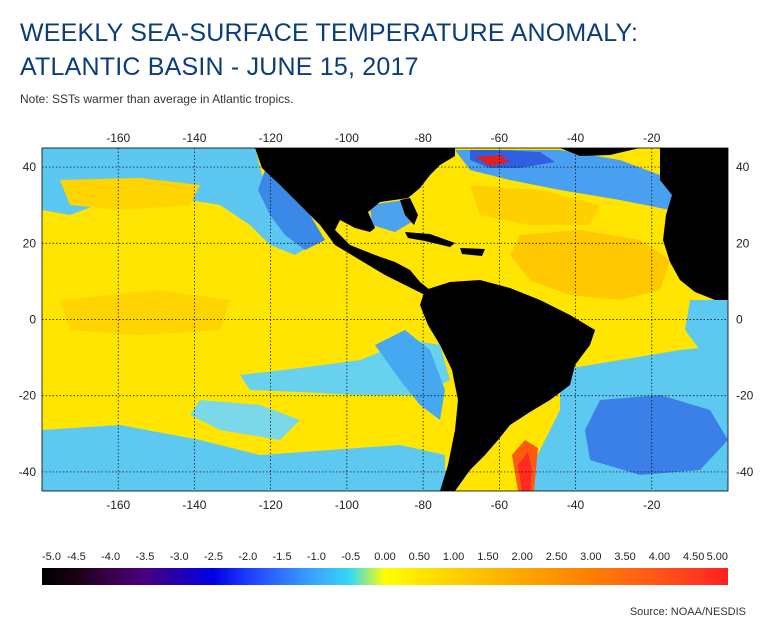 The height and width of the screenshot is (638, 766). What do you see at coordinates (659, 557) in the screenshot?
I see `color-scale-label: 4.00` at bounding box center [659, 557].